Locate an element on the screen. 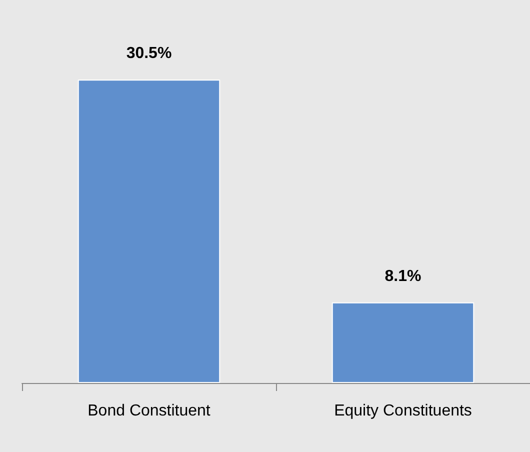 The width and height of the screenshot is (530, 452). x-tick-label: Bond Constituent is located at coordinates (149, 411).